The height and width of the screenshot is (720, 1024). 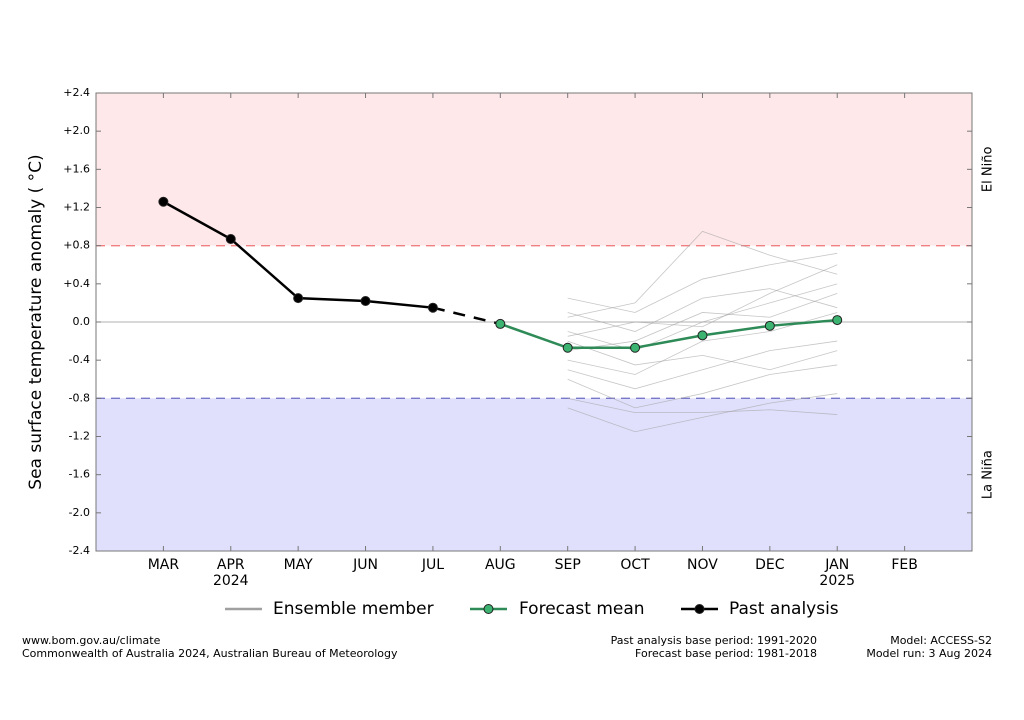 I want to click on y-tick-label: -0.4, so click(x=79, y=359).